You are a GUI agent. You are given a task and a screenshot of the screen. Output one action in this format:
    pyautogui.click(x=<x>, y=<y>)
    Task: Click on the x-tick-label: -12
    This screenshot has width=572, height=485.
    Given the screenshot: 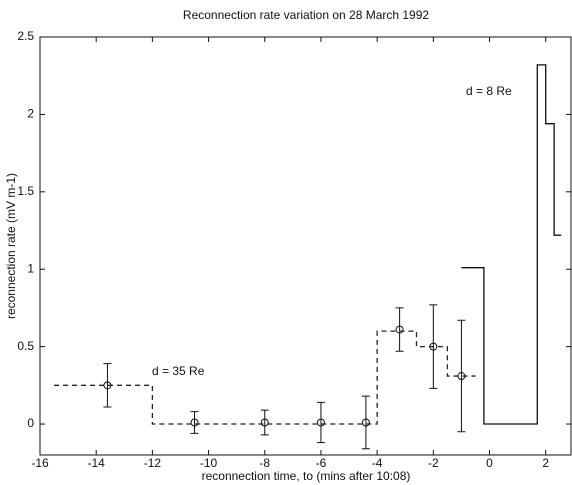 What is the action you would take?
    pyautogui.click(x=153, y=463)
    